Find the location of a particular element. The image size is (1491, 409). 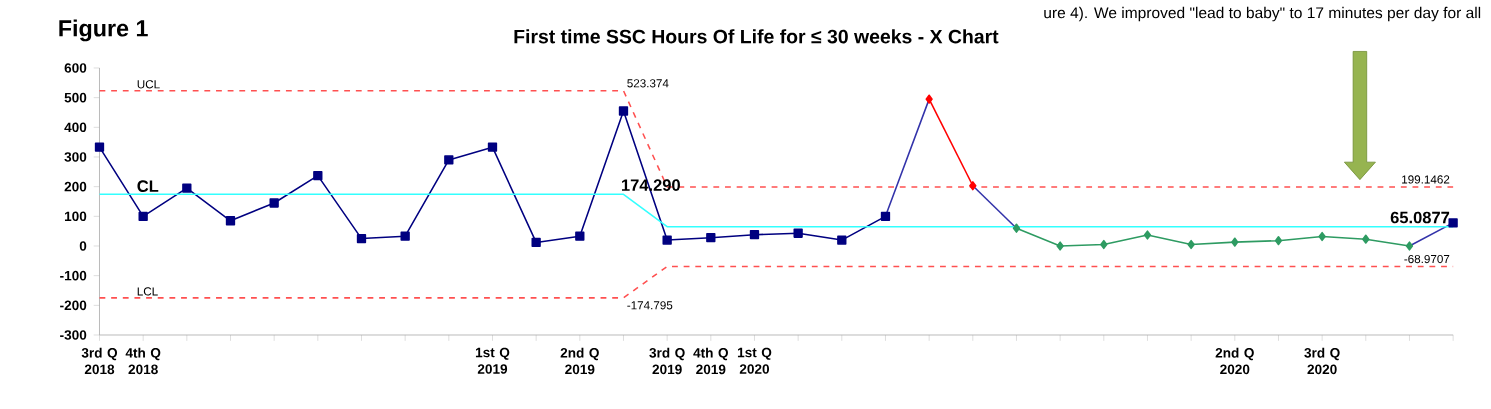

text: ure 4). We improved "lead to baby" to 17 minutes per day for all is located at coordinates (1262, 14).